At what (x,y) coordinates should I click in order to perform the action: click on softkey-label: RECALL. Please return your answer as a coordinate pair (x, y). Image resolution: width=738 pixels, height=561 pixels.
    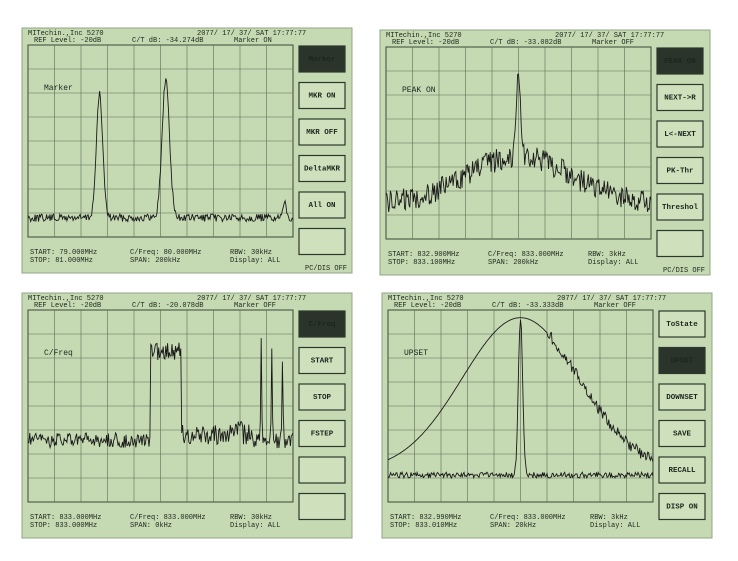
    Looking at the image, I should click on (682, 471).